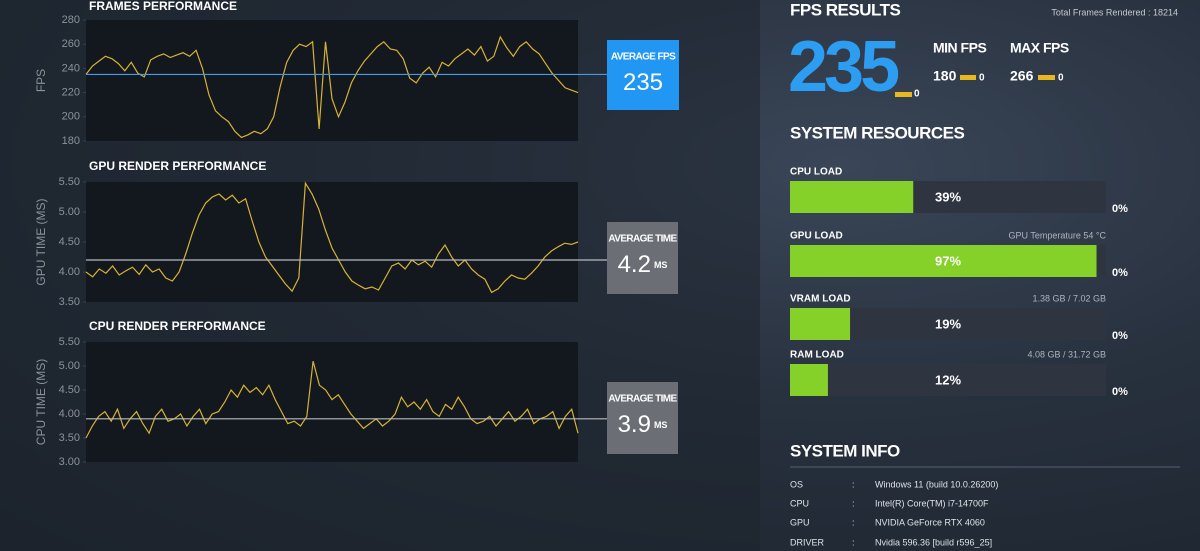 Image resolution: width=1200 pixels, height=551 pixels. Describe the element at coordinates (948, 196) in the screenshot. I see `resource-value: 39%` at that location.